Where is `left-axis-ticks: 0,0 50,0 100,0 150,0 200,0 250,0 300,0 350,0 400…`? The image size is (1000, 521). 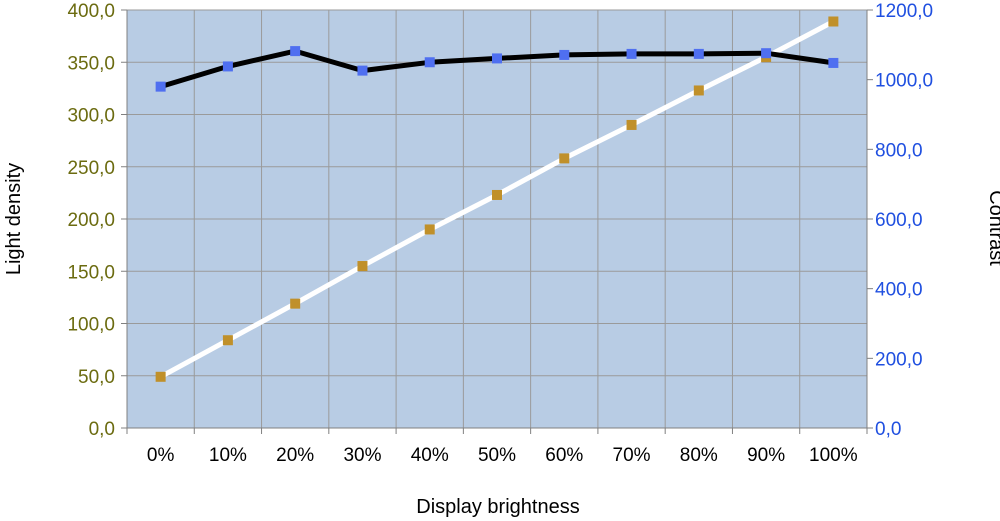
left-axis-ticks: 0,0 50,0 100,0 150,0 200,0 250,0 300,0 350,0 400… is located at coordinates (91, 220).